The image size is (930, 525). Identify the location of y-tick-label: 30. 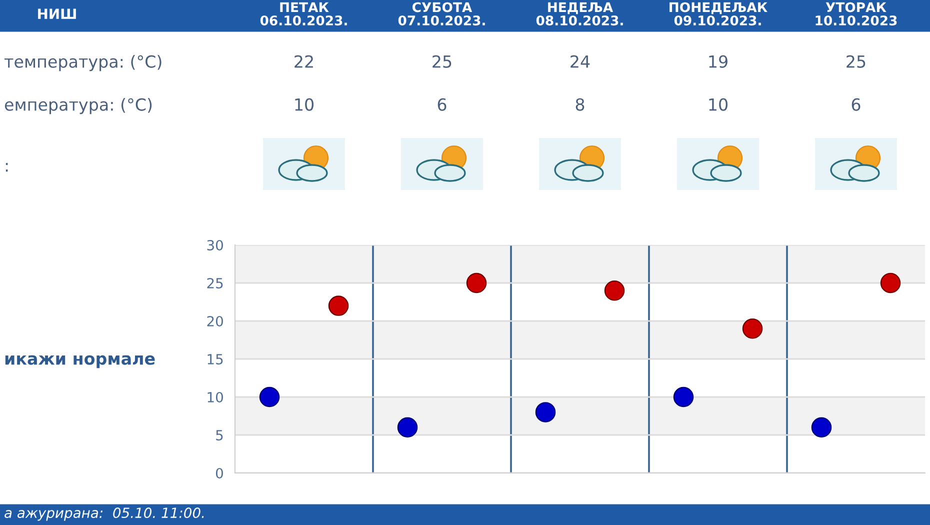
(215, 245).